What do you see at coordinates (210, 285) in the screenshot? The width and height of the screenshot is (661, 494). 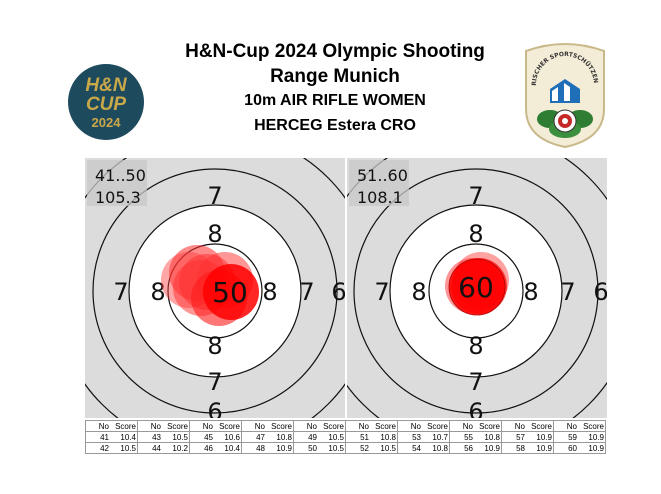 I see `shot-group-left` at bounding box center [210, 285].